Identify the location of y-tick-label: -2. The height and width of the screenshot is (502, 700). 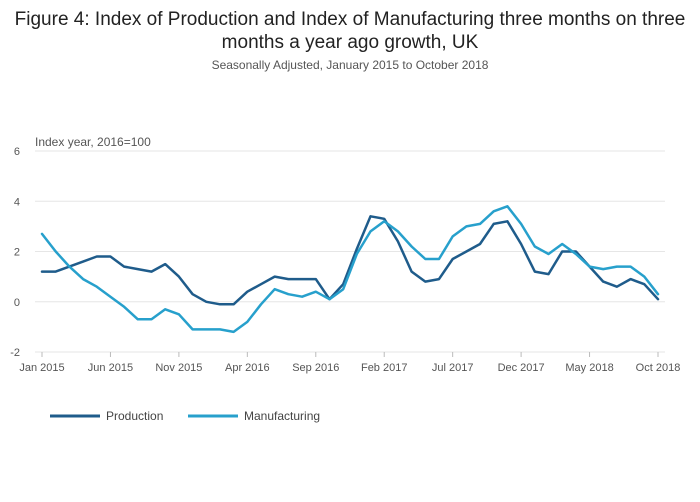
(15, 353).